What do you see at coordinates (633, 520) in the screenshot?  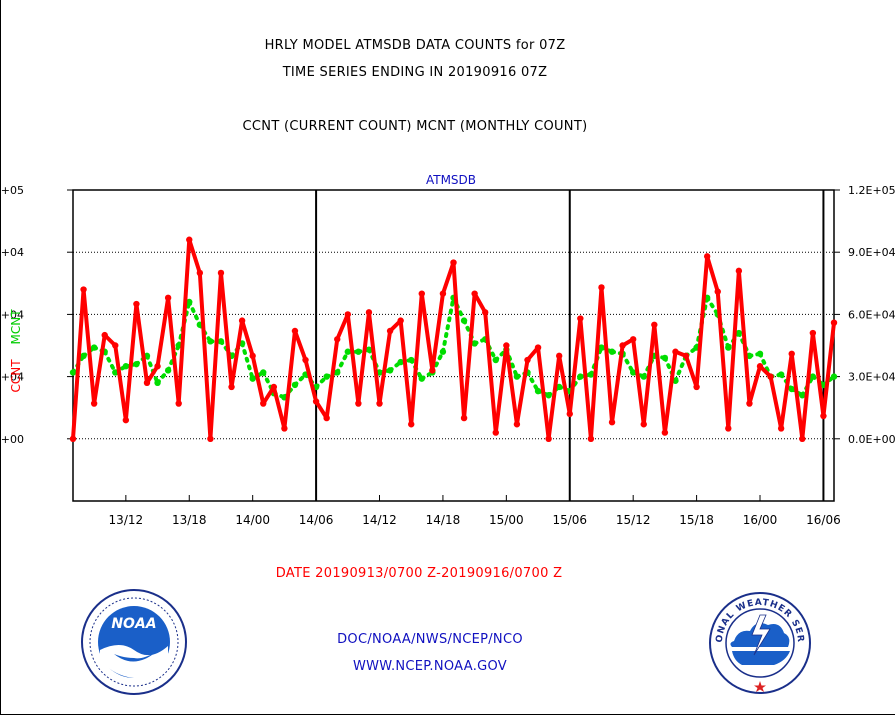 I see `x-tick-label: 15/12` at bounding box center [633, 520].